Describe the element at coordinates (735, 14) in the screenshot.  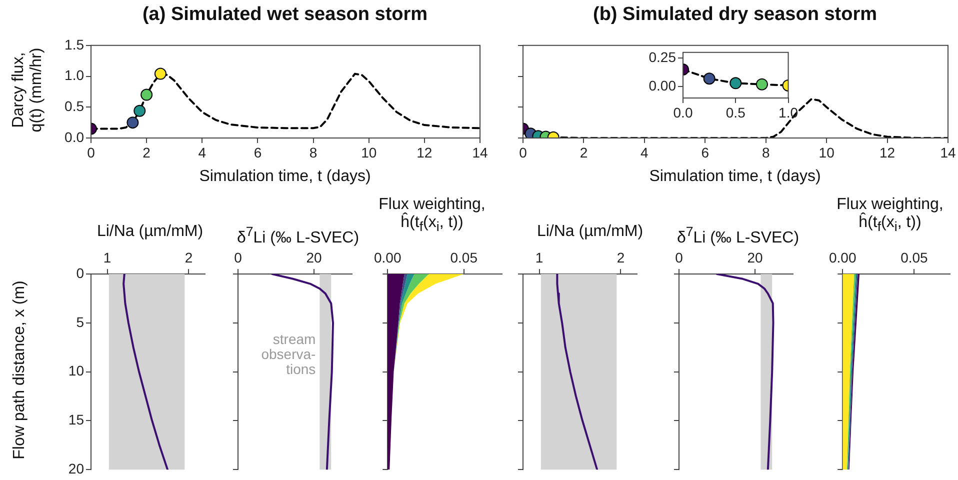
I see `chart-title: (b) Simulated dry season storm` at that location.